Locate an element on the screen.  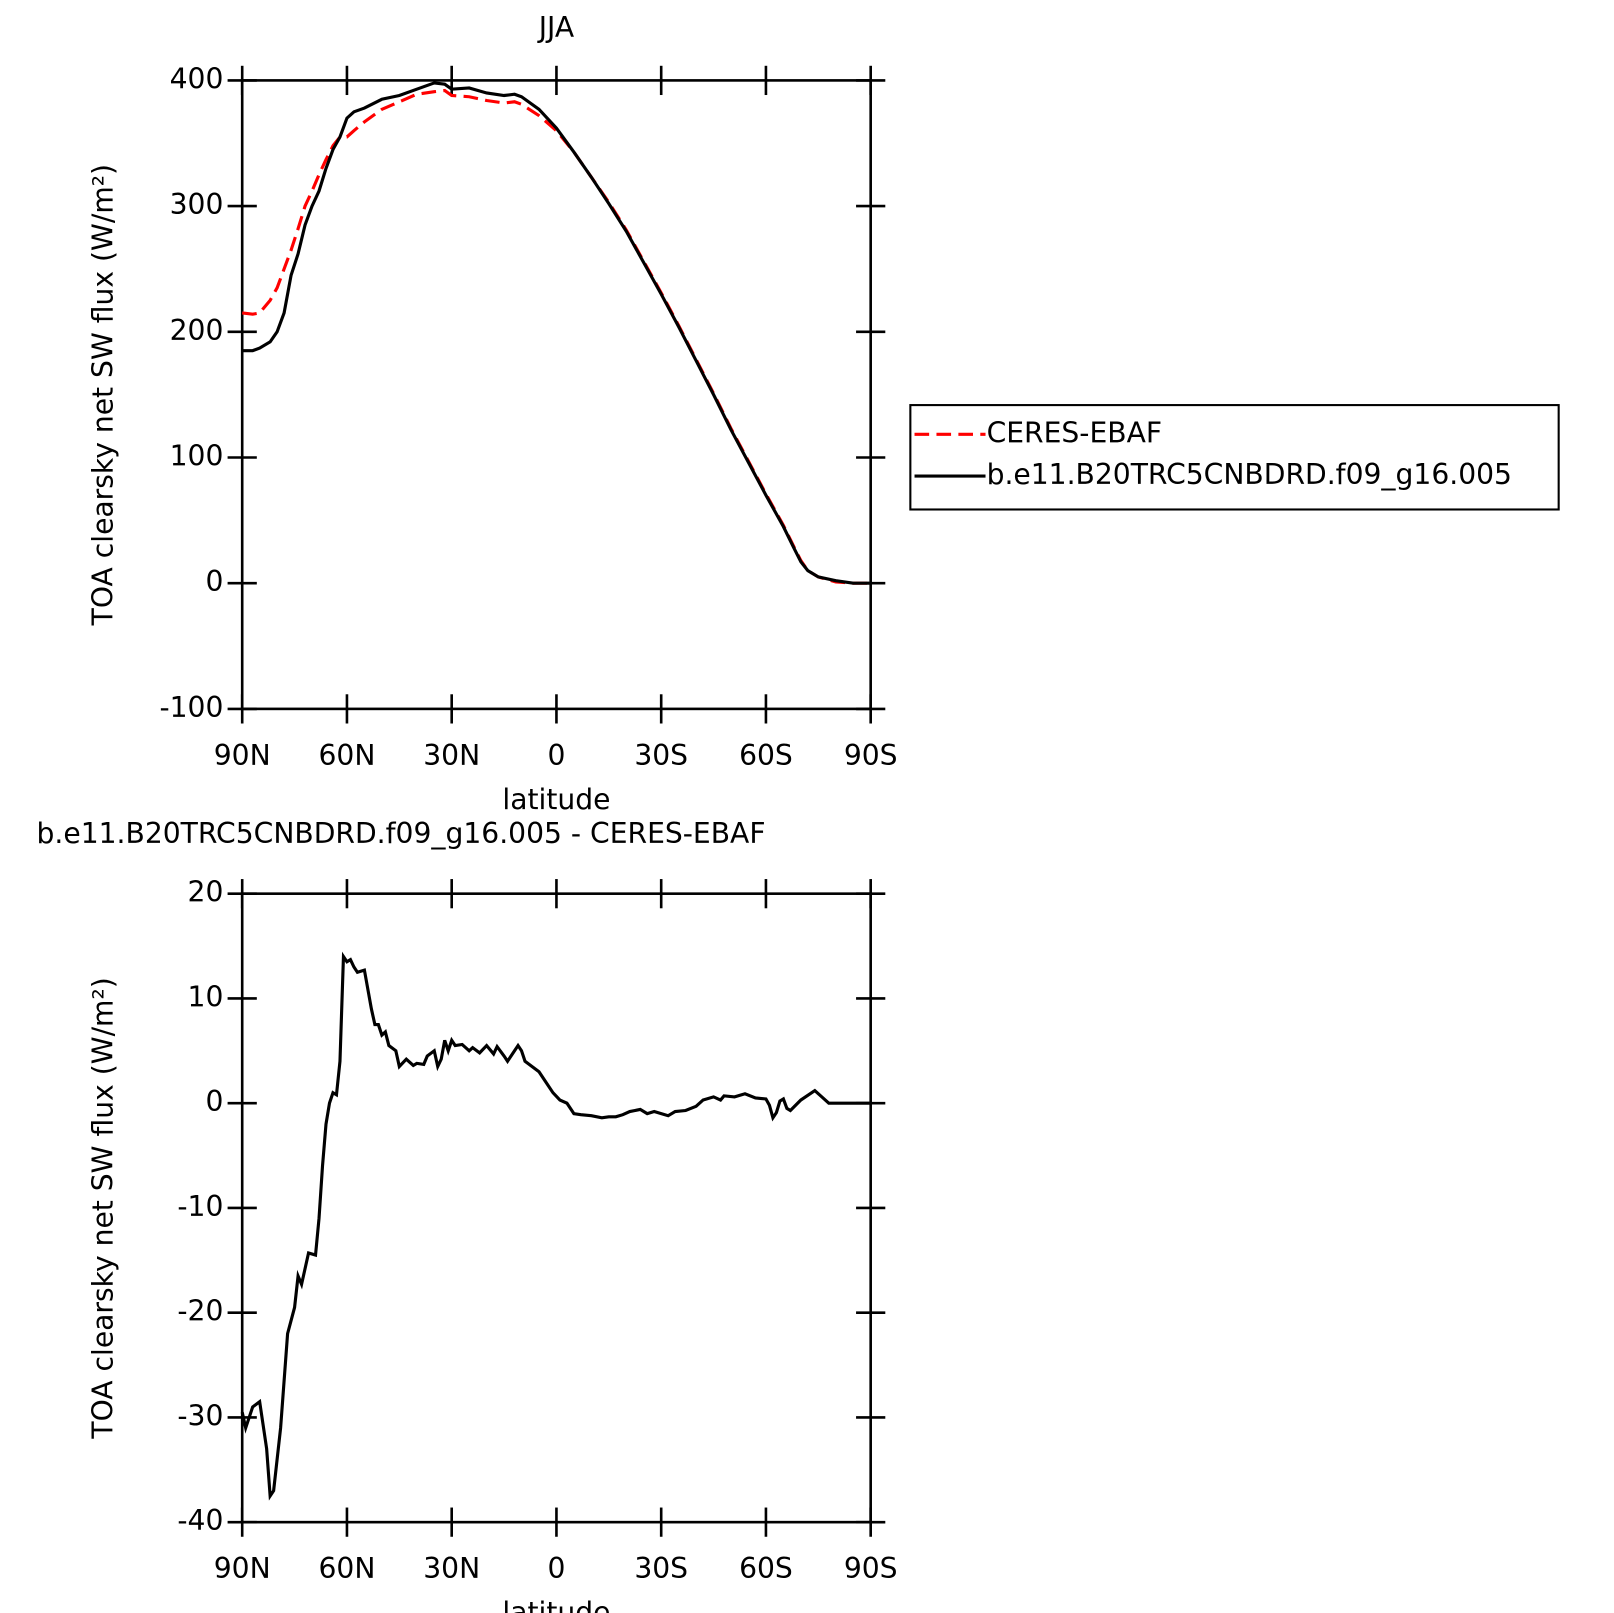
legend-box is located at coordinates (1234, 457).